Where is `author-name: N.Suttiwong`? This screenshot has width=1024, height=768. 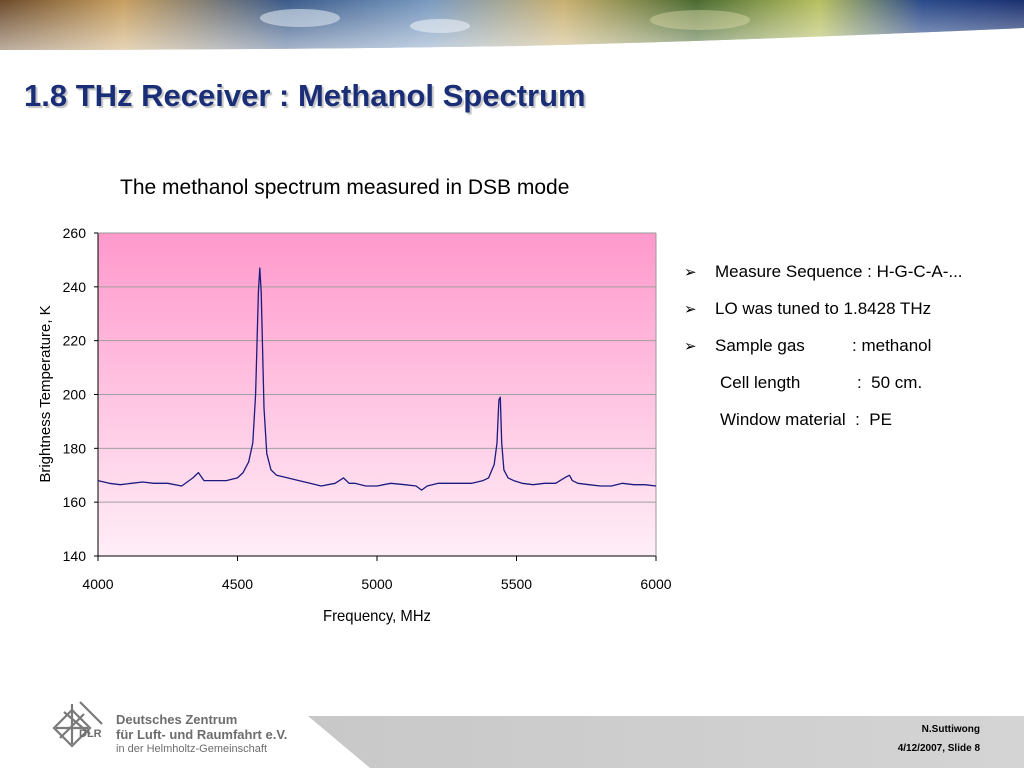 author-name: N.Suttiwong is located at coordinates (950, 729).